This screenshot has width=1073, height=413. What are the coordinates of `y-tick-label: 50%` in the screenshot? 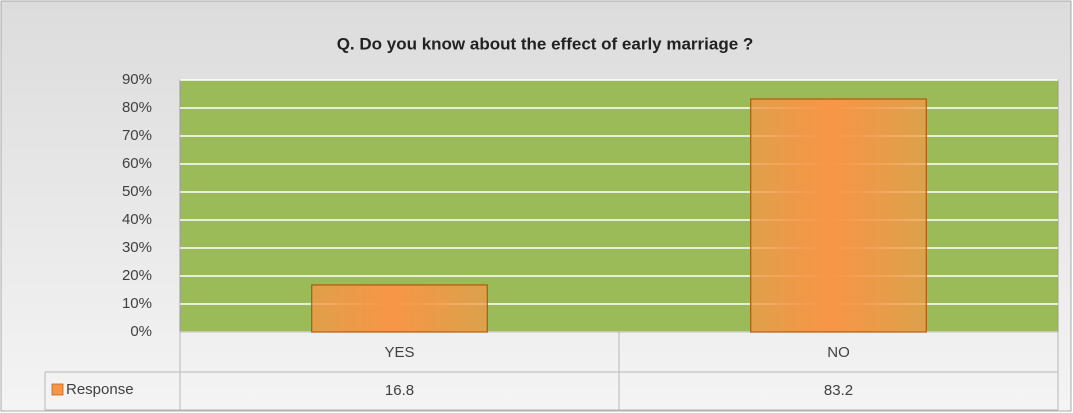 It's located at (137, 191).